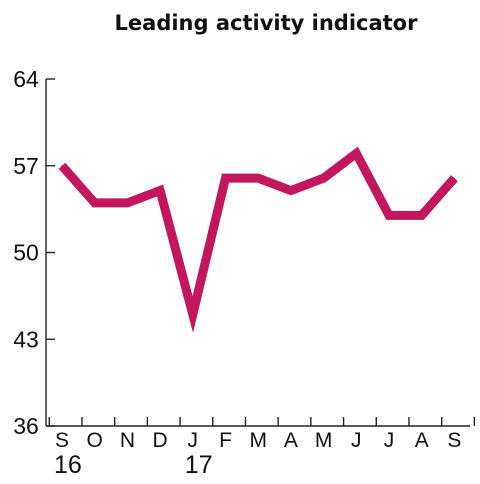 The image size is (480, 484). What do you see at coordinates (95, 440) in the screenshot?
I see `x-tick-label: O` at bounding box center [95, 440].